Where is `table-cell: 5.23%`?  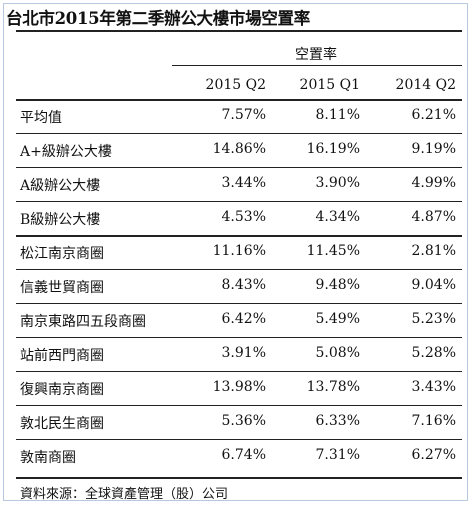 table-cell: 5.23% is located at coordinates (433, 319).